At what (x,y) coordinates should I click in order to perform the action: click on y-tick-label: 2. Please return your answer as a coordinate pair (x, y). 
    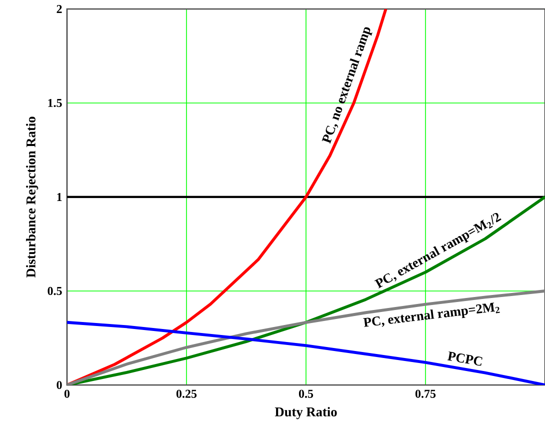
    Looking at the image, I should click on (59, 9).